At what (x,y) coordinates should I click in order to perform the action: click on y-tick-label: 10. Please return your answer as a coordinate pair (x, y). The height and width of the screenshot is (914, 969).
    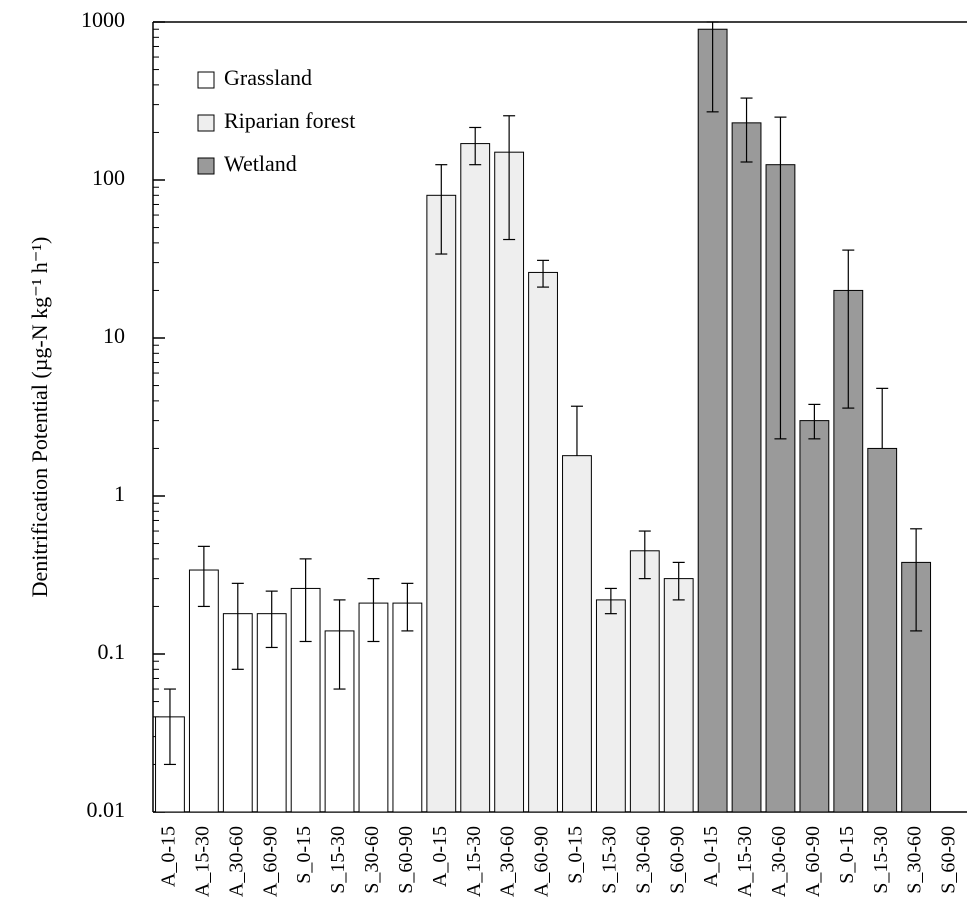
    Looking at the image, I should click on (114, 335).